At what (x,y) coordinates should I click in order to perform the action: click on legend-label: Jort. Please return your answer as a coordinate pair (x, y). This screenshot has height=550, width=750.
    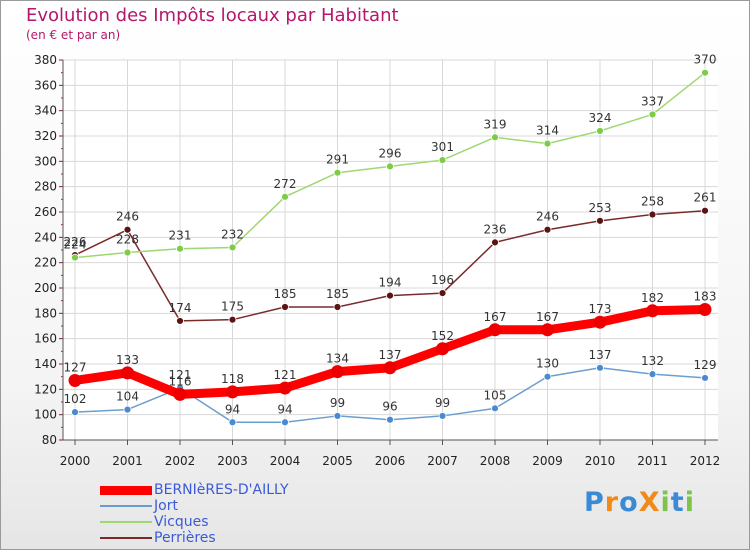
    Looking at the image, I should click on (166, 506).